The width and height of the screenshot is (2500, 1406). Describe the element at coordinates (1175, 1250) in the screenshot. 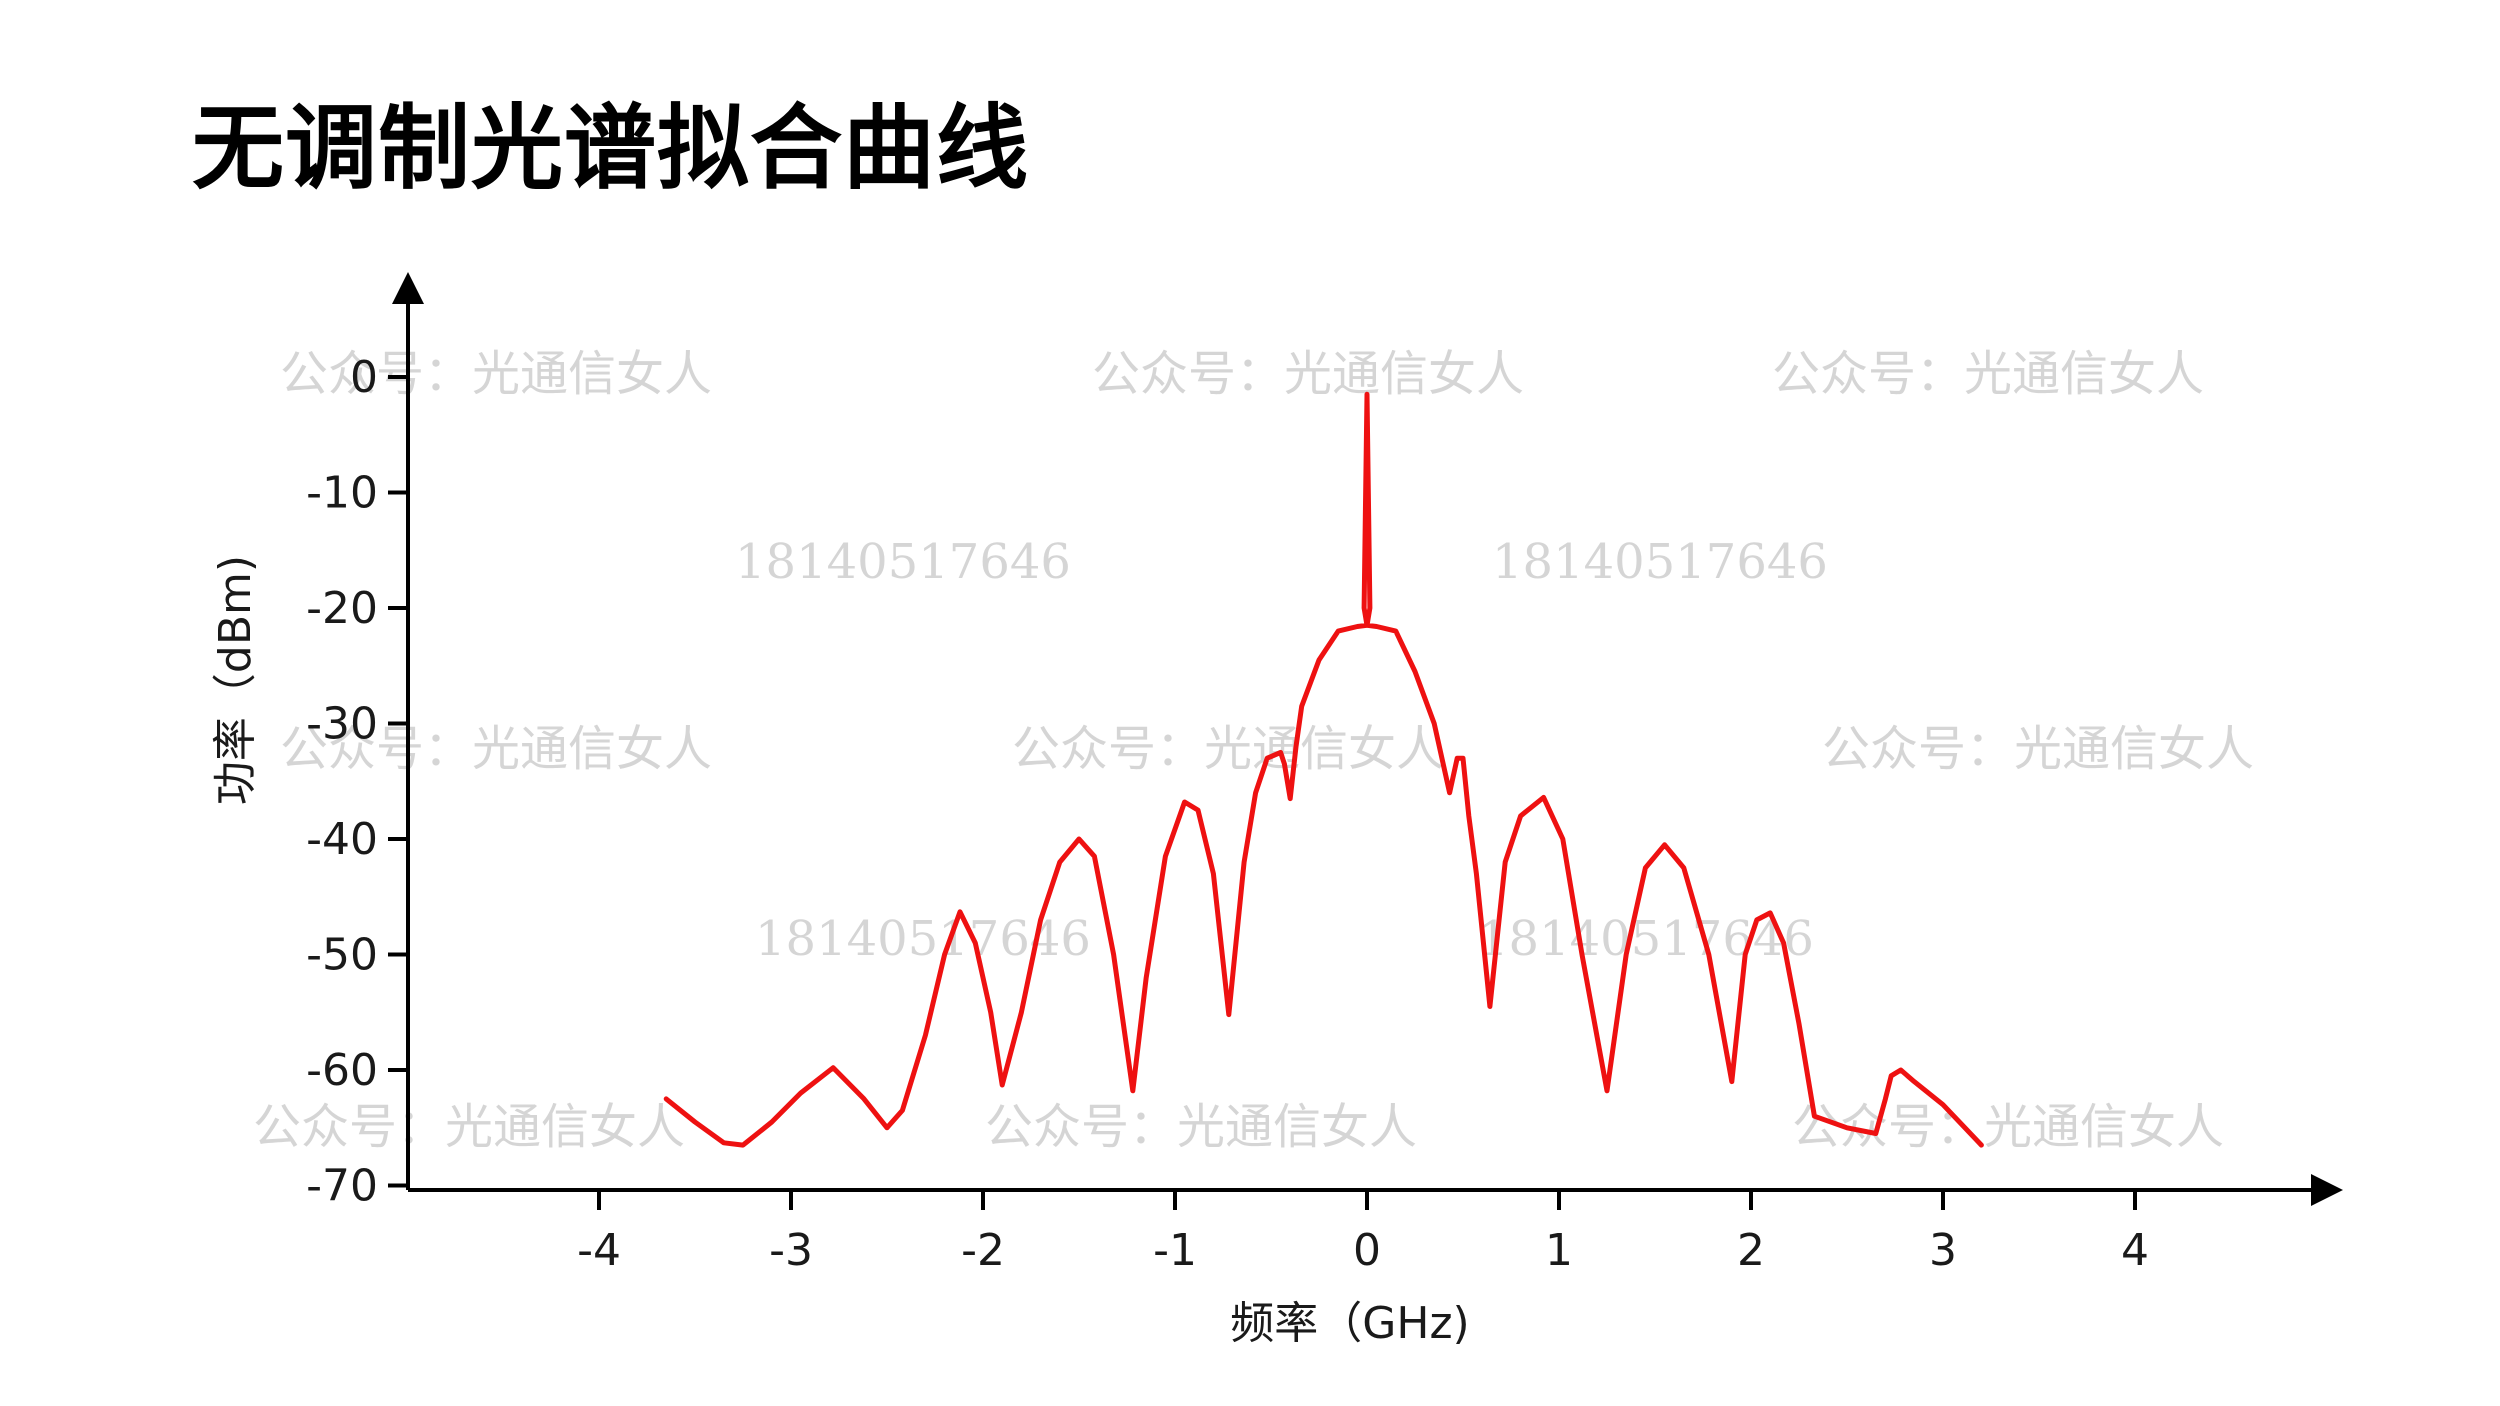

I see `x-tick-label: -1` at that location.